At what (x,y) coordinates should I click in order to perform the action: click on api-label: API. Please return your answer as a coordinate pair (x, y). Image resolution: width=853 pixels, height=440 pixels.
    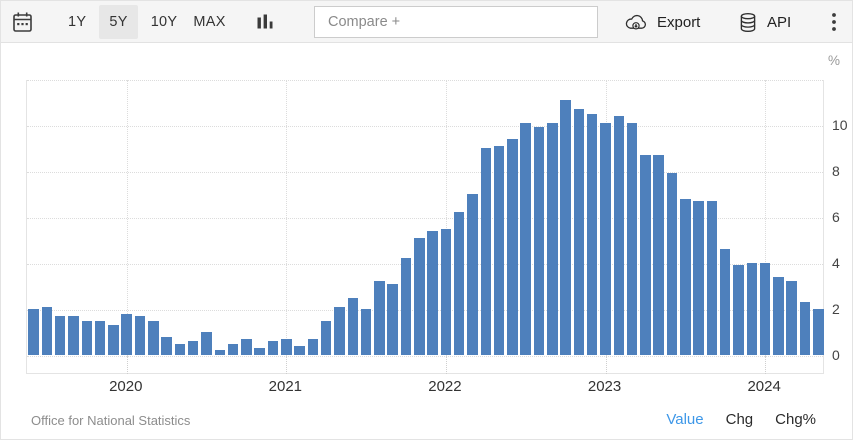
    Looking at the image, I should click on (779, 22).